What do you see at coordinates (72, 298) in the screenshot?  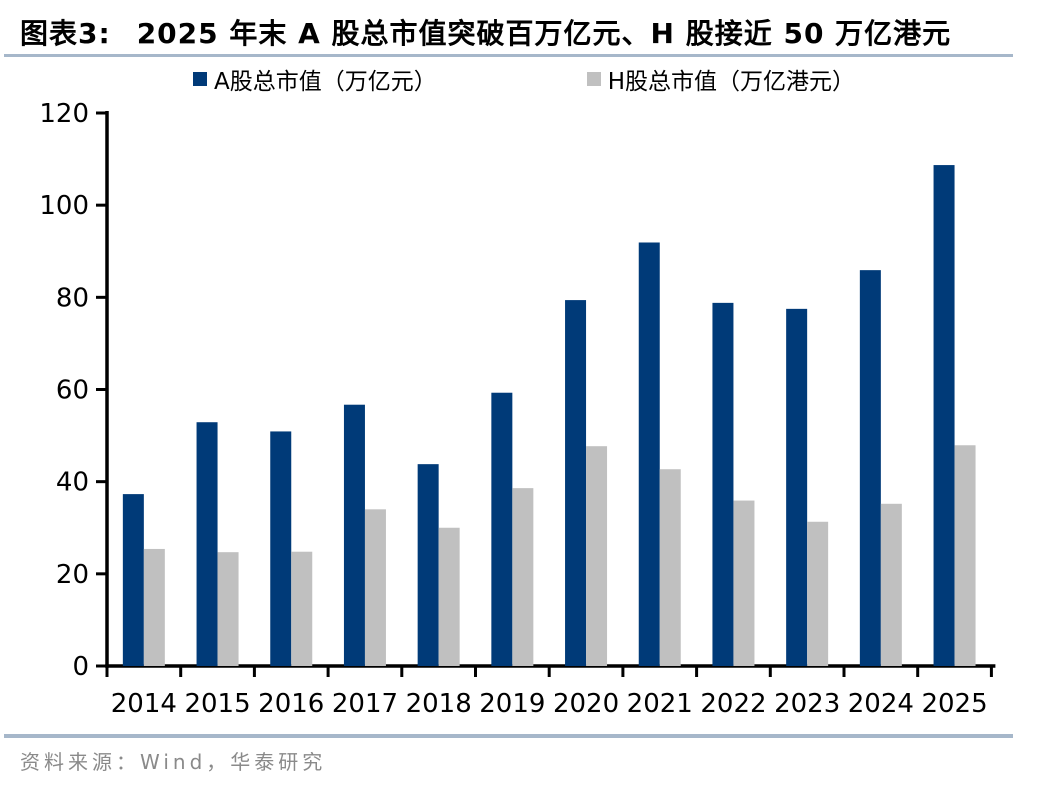 I see `y-label-80: 80` at bounding box center [72, 298].